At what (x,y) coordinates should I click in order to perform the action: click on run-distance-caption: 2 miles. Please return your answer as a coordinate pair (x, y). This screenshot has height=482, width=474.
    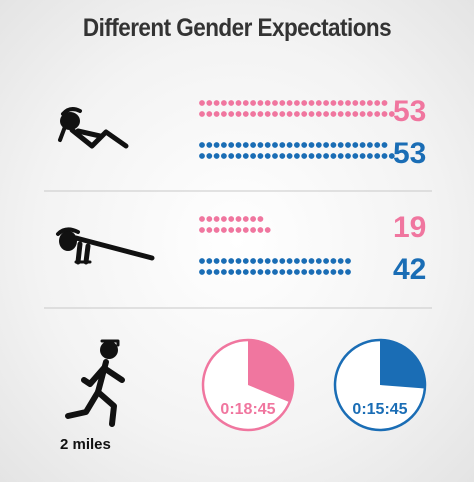
    Looking at the image, I should click on (85, 444).